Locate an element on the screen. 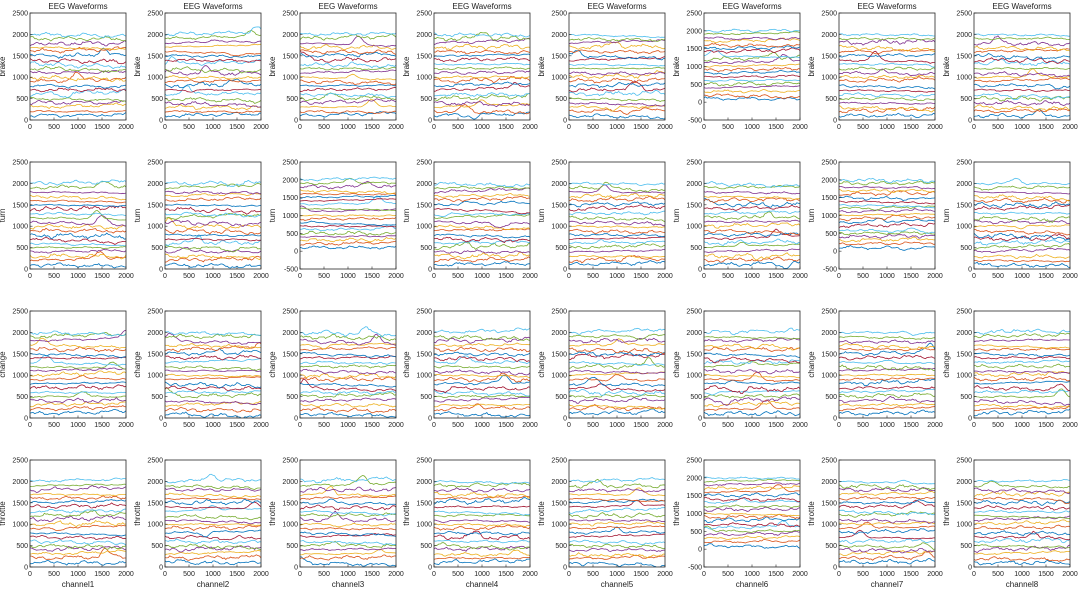  x-tick-label: 1500 is located at coordinates (506, 127).